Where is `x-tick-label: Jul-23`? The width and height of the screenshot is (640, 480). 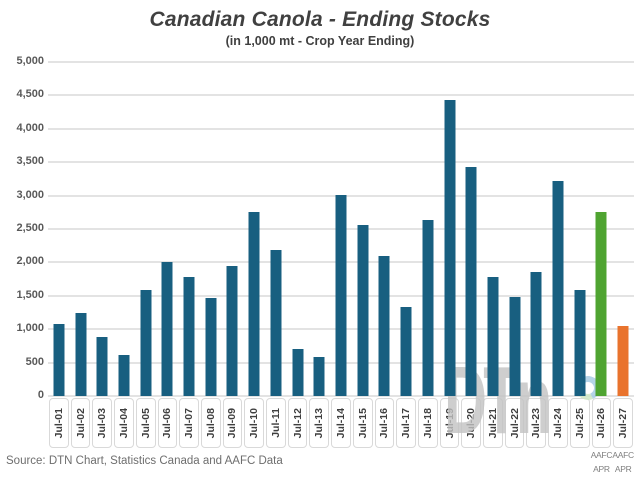 x-tick-label: Jul-23 is located at coordinates (536, 423).